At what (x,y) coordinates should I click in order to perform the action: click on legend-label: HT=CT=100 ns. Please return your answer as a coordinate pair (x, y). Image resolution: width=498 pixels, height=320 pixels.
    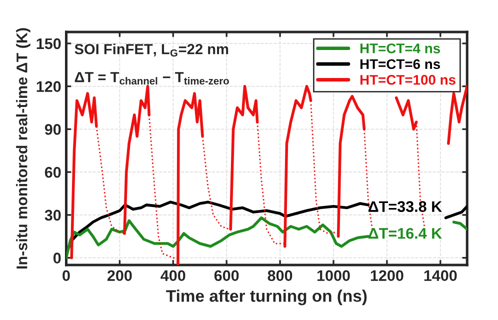
    Looking at the image, I should click on (408, 79).